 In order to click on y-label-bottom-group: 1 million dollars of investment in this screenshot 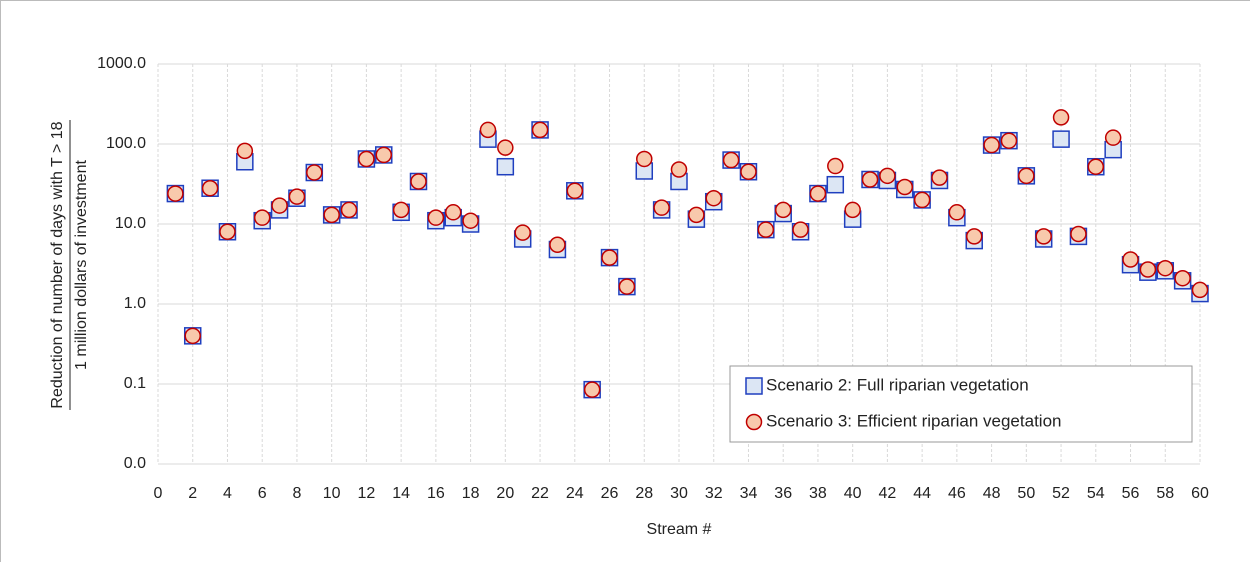, I will do `click(81, 265)`.